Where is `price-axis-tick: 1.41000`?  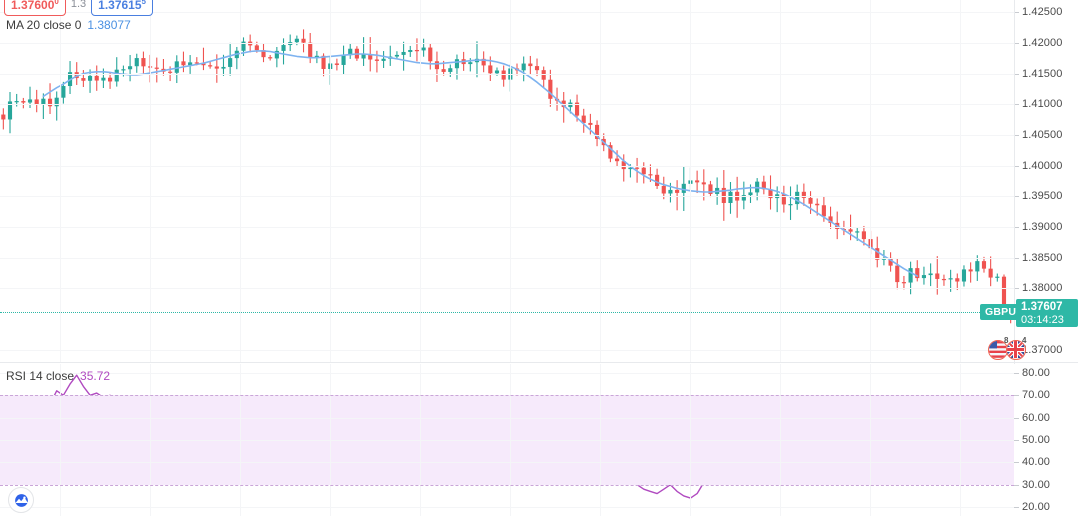
price-axis-tick: 1.41000 is located at coordinates (1042, 104).